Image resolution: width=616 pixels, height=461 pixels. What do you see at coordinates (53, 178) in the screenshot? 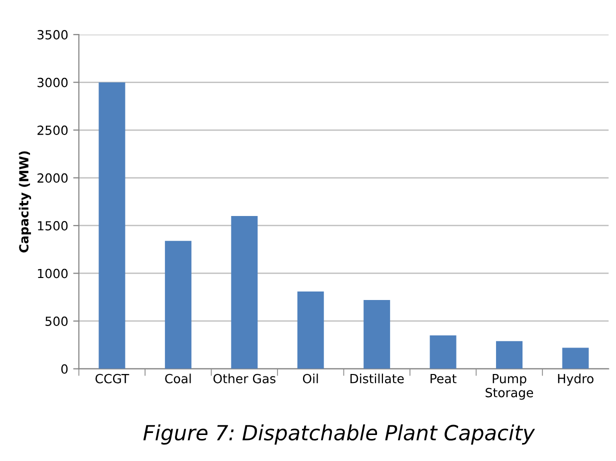
I see `y-tick-label: 2000` at bounding box center [53, 178].